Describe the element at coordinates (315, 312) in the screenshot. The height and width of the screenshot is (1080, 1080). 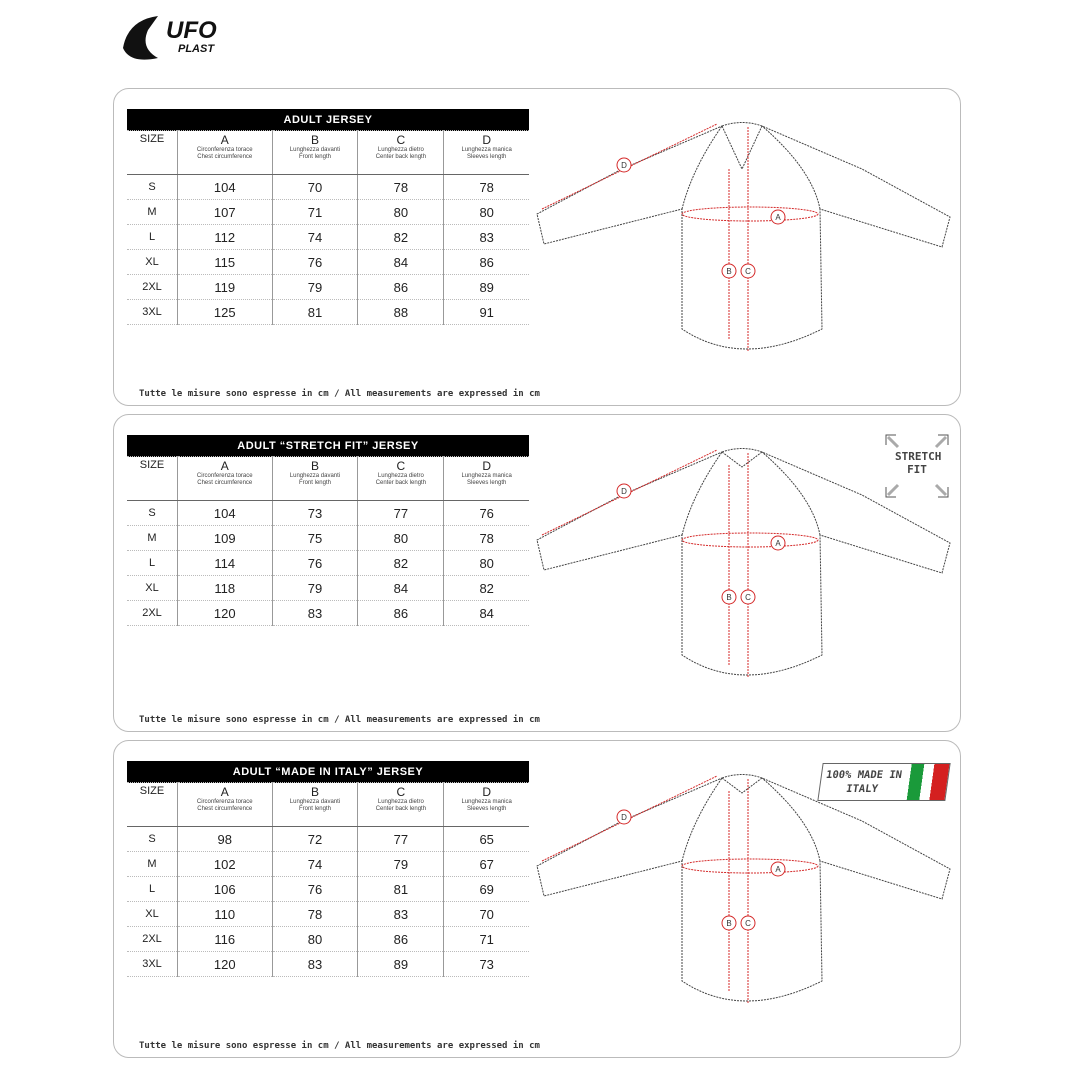
I see `table-cell: 81` at that location.